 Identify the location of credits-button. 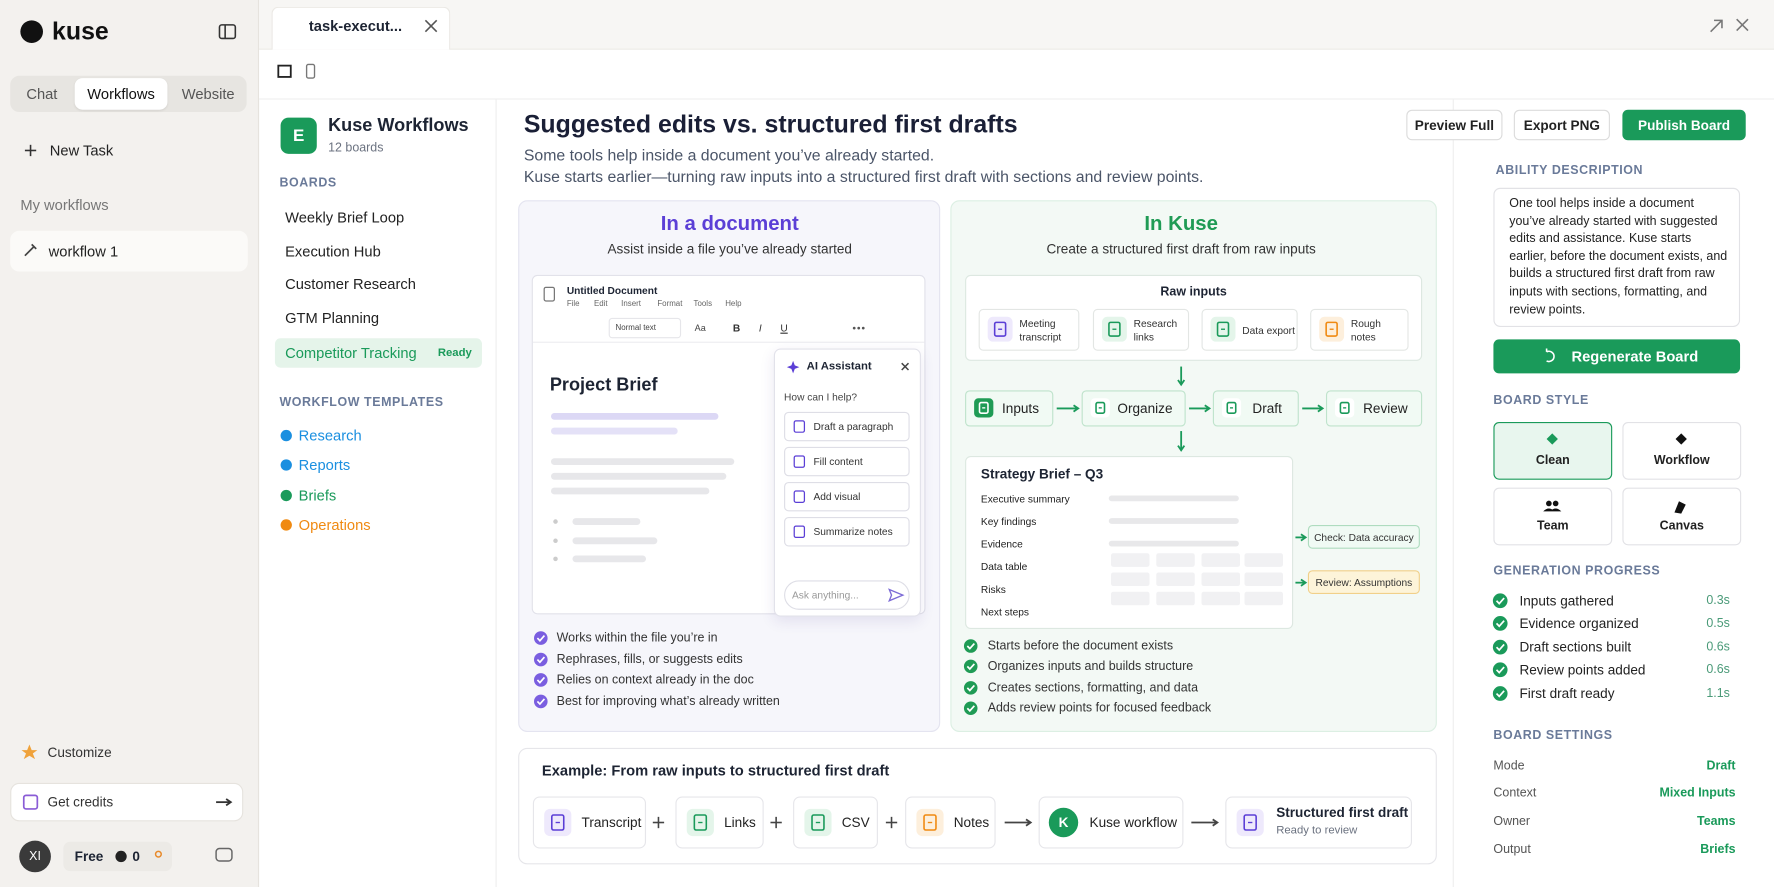
(127, 802).